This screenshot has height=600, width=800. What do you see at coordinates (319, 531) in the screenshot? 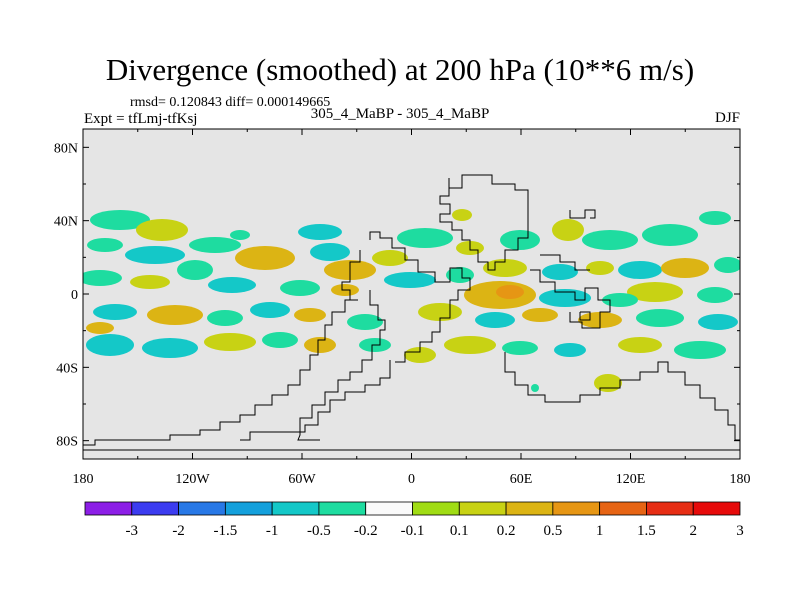
I see `colorbar-label: -0.5` at bounding box center [319, 531].